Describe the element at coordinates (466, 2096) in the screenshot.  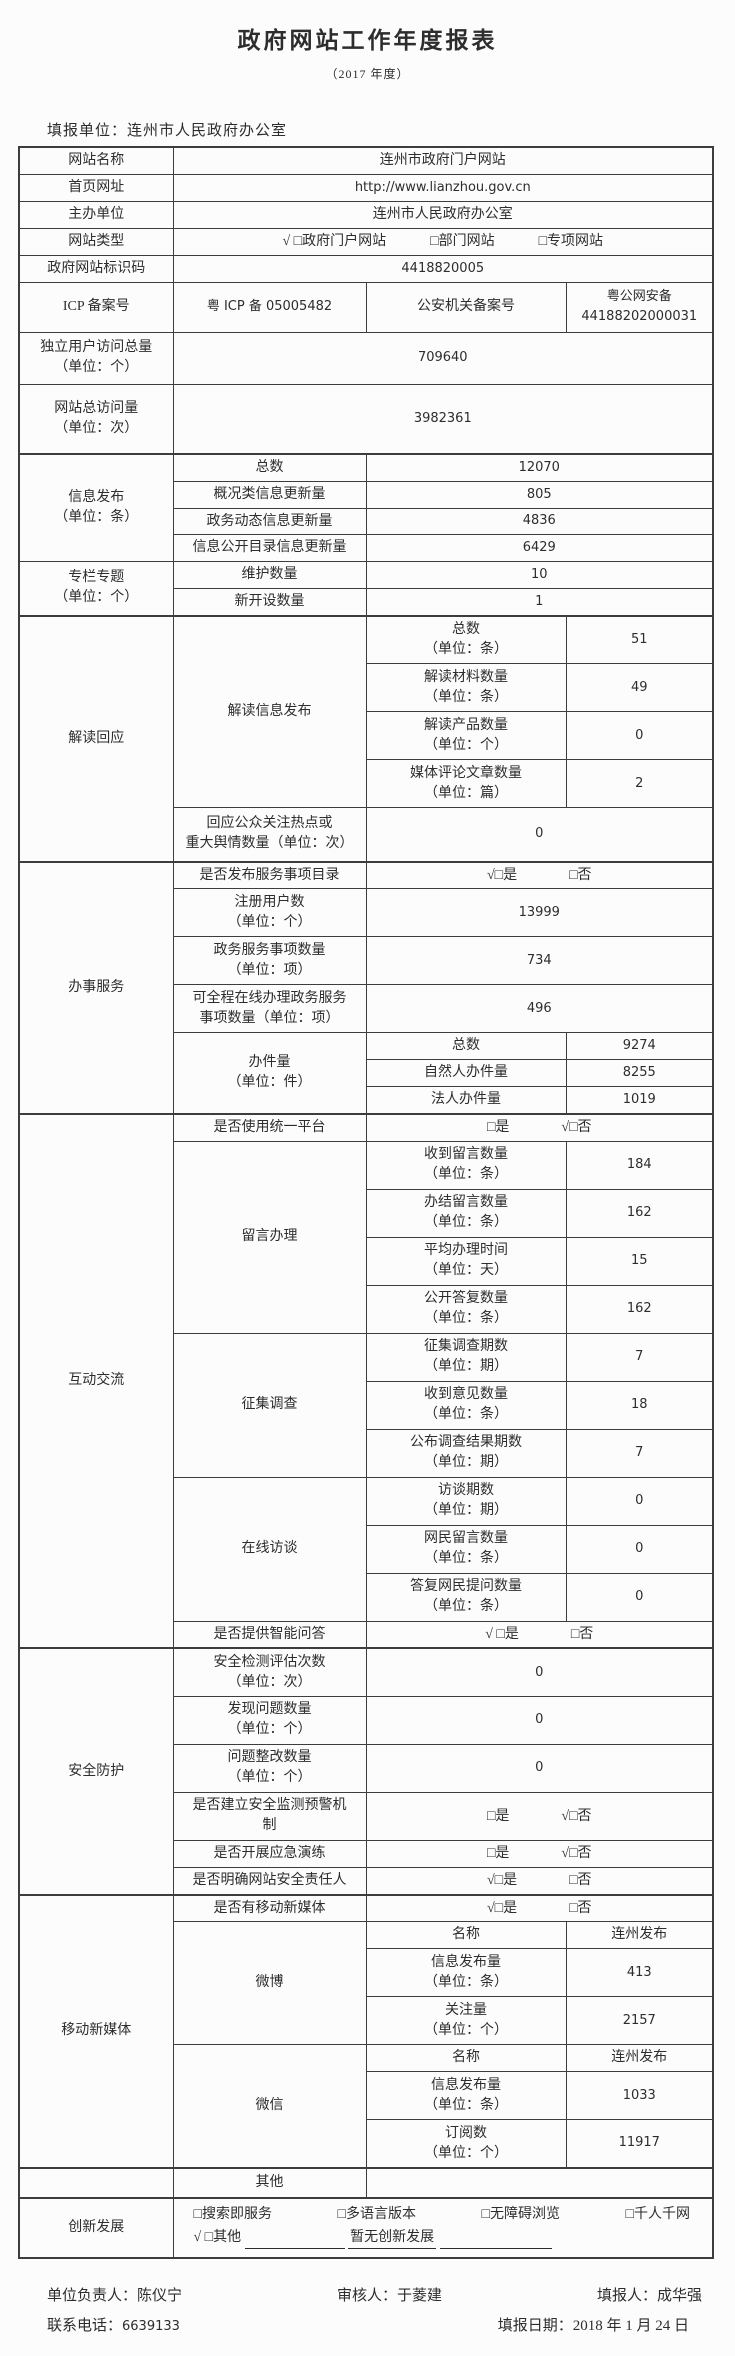
I see `wechat-posts-label-cell: 信息发布量 （单位：条）` at that location.